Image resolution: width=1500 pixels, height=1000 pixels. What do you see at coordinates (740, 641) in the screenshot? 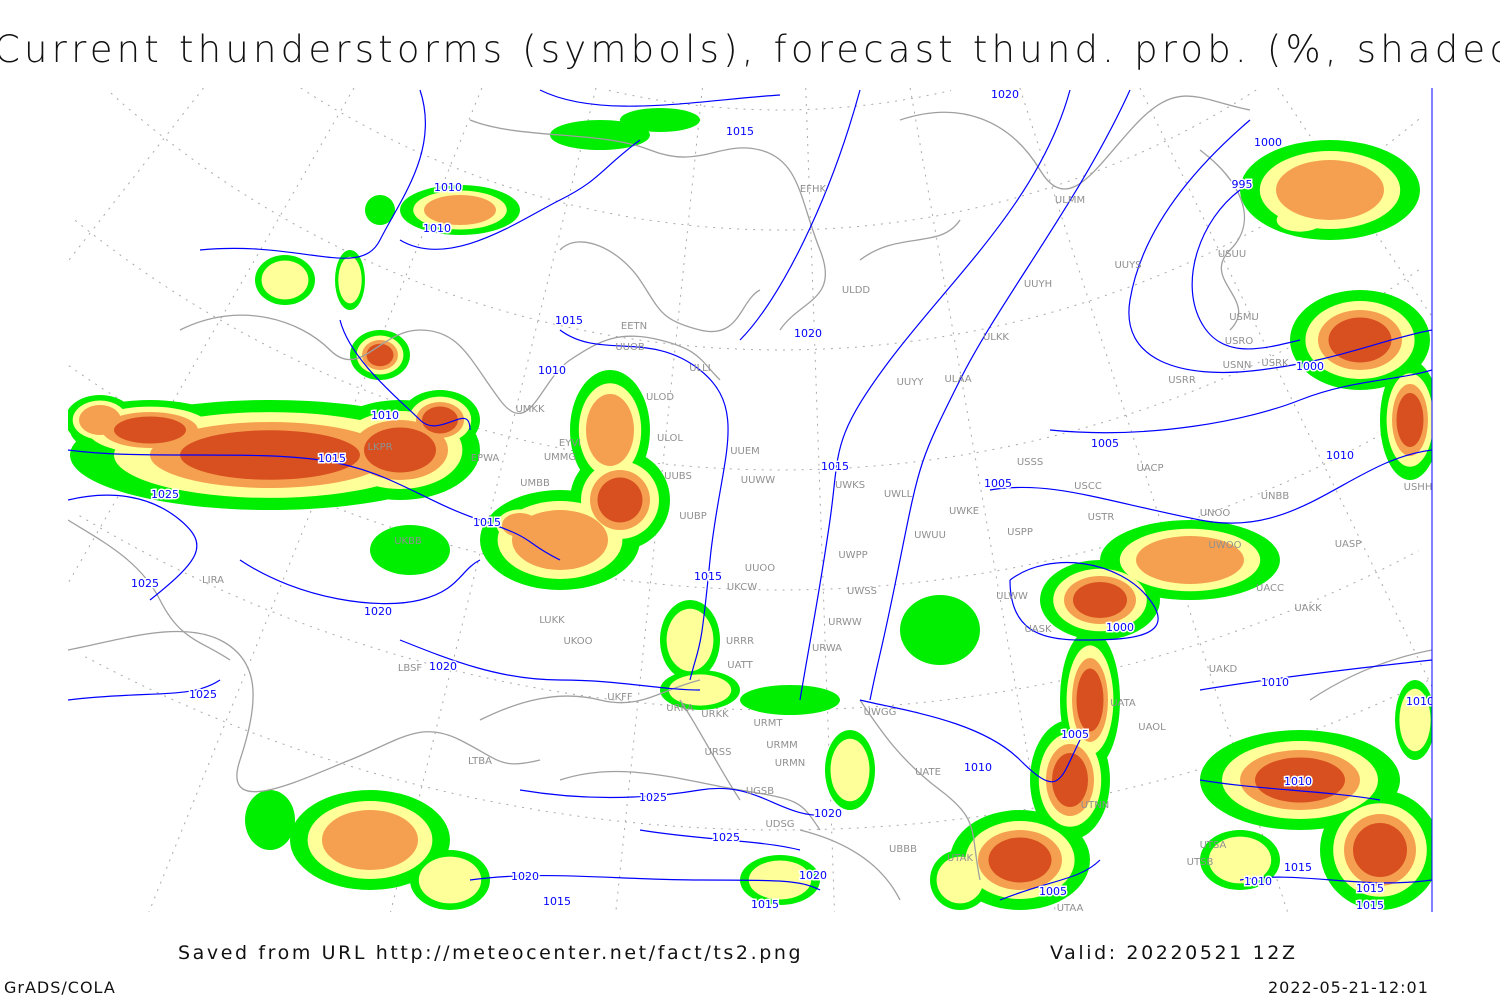
I see `station-label: URRR` at bounding box center [740, 641].